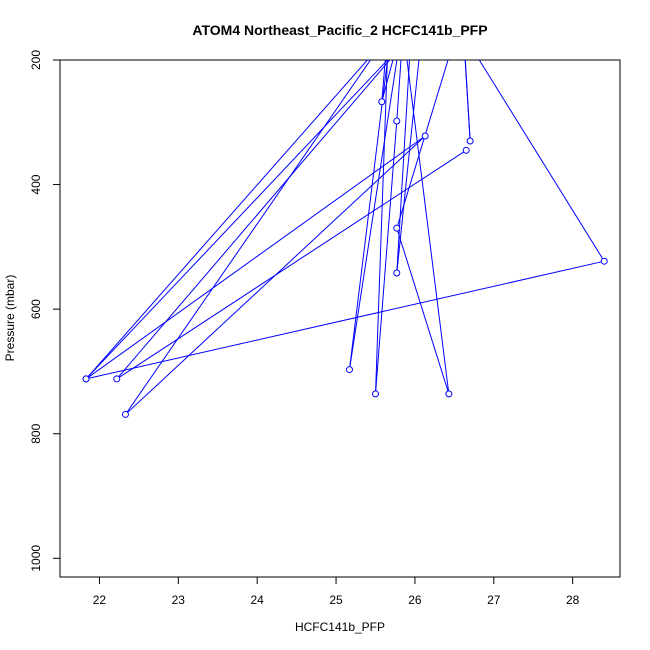 This screenshot has width=650, height=650. What do you see at coordinates (258, 600) in the screenshot?
I see `x-tick-label: 24` at bounding box center [258, 600].